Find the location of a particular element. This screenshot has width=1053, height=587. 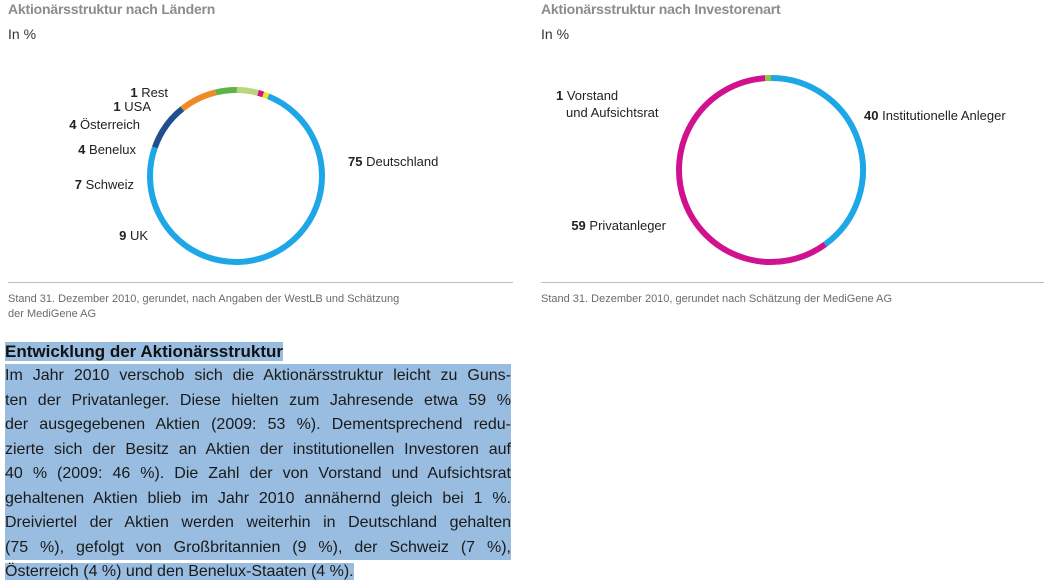

donut-slice-privatanleger is located at coordinates (751, 170).